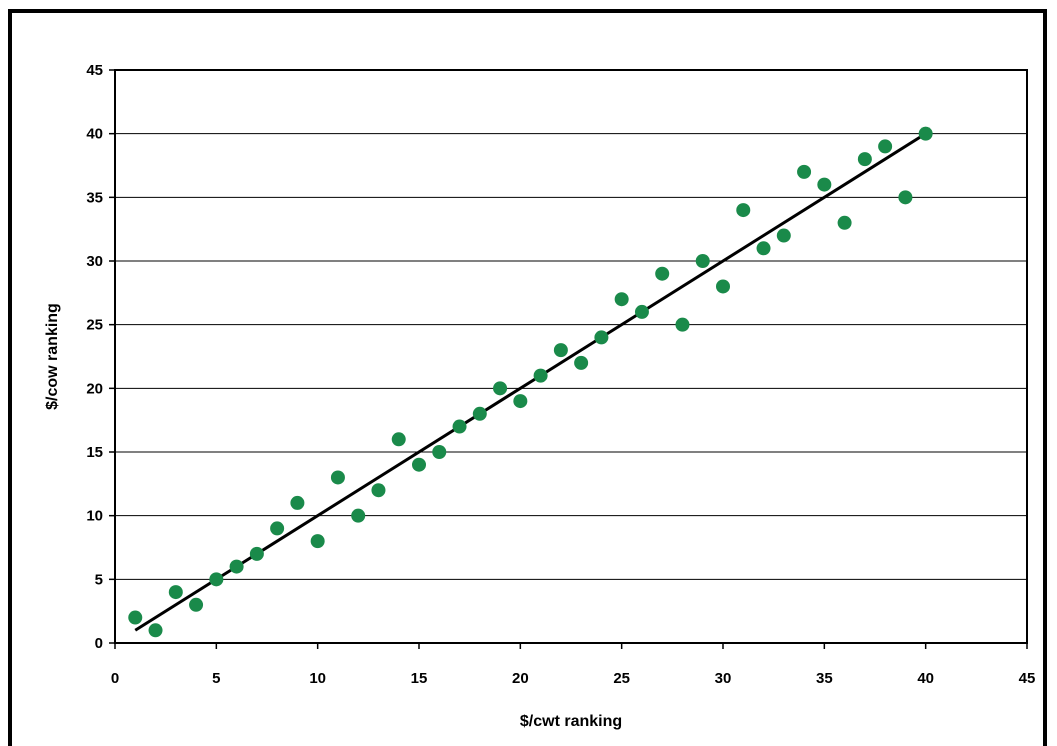  Describe the element at coordinates (100, 357) in the screenshot. I see `y-axis-ticks: 0 5 10 15 20 25 30 35 40 45` at that location.